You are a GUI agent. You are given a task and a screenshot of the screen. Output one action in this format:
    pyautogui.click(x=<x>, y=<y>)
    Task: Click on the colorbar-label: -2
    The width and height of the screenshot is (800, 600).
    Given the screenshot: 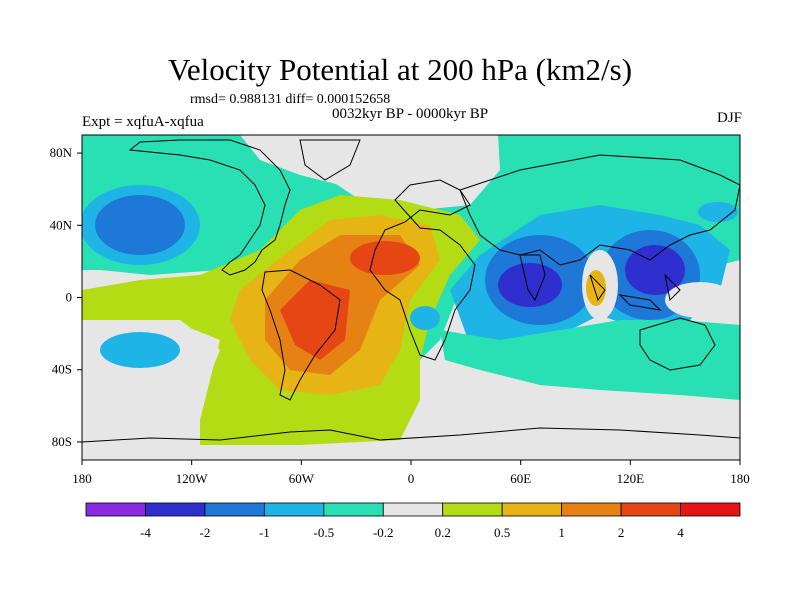 What is the action you would take?
    pyautogui.click(x=204, y=532)
    